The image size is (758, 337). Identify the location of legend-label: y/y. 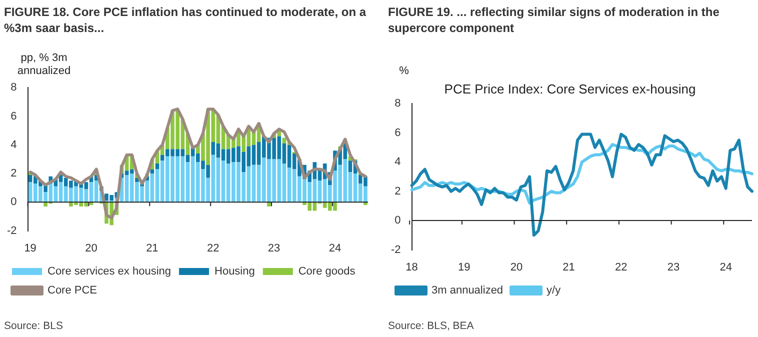
(554, 290).